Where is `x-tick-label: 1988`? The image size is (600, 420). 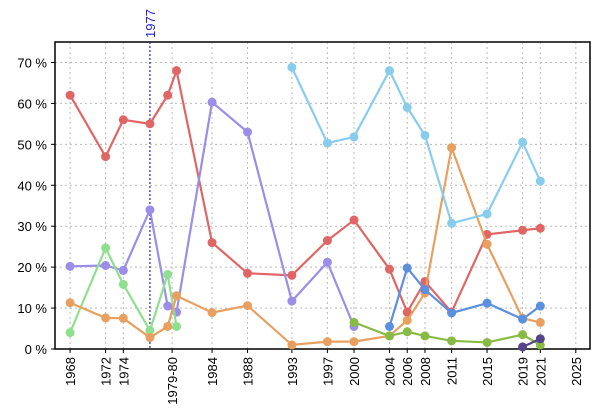
x-tick-label: 1988 is located at coordinates (248, 371).